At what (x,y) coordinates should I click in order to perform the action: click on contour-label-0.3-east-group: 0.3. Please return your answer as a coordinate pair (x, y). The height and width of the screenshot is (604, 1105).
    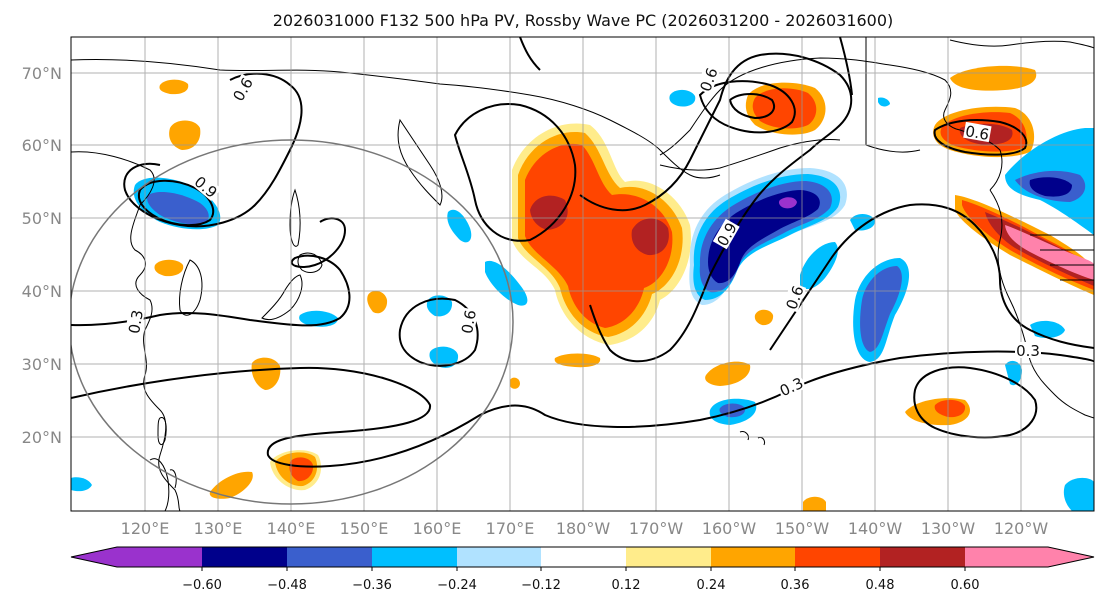
    Looking at the image, I should click on (1028, 351).